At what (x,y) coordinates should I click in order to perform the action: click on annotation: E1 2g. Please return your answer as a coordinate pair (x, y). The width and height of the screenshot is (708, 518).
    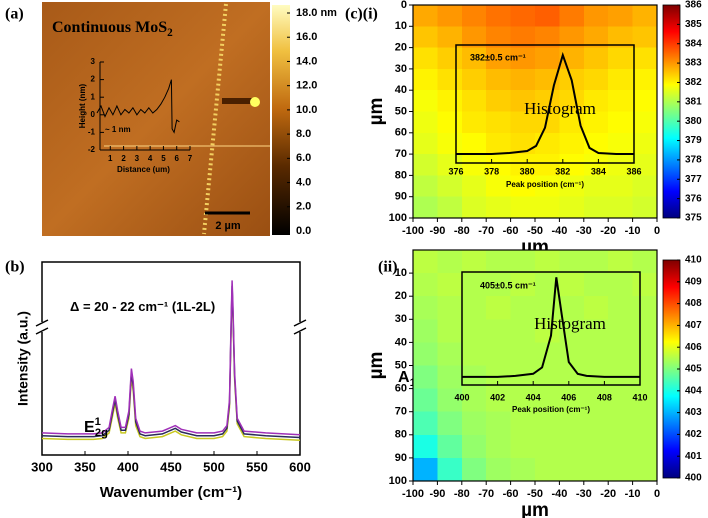
    Looking at the image, I should click on (96, 427).